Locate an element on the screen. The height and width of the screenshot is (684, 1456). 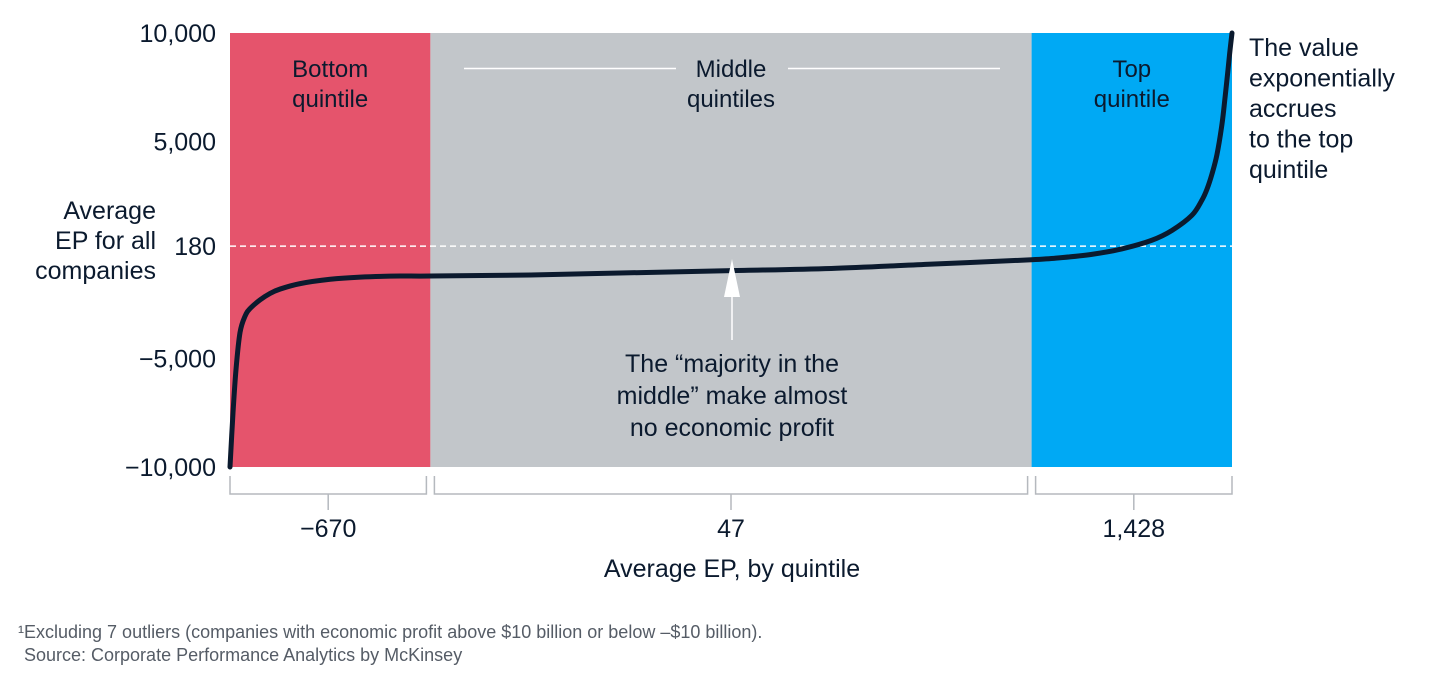
y-tick-label: −10,000 is located at coordinates (170, 468).